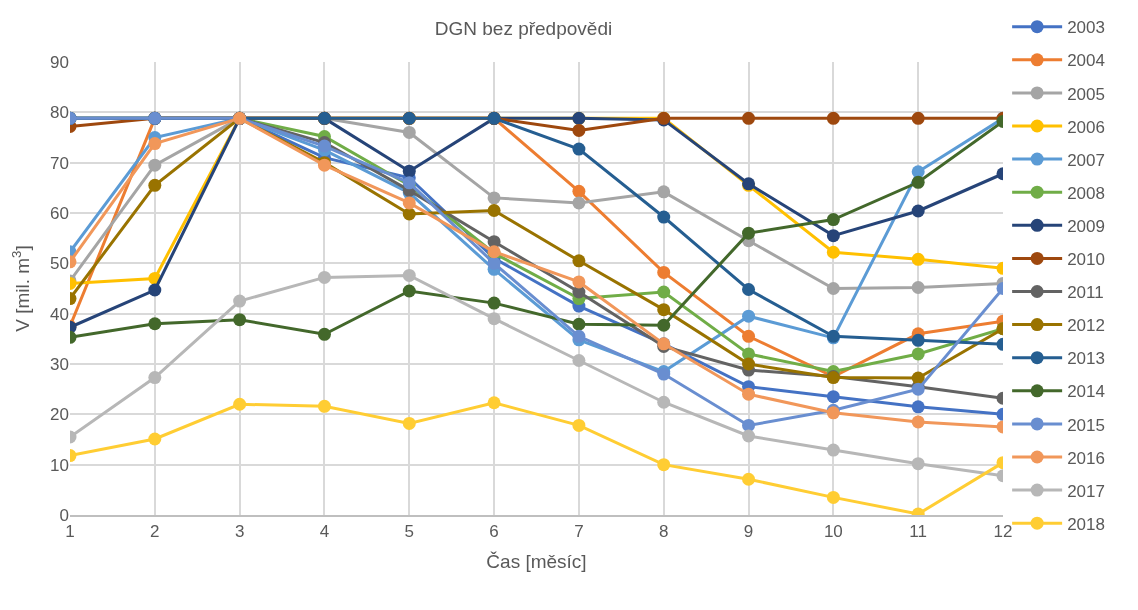 The width and height of the screenshot is (1138, 610). What do you see at coordinates (1085, 293) in the screenshot?
I see `legend-label: 2011` at bounding box center [1085, 293].